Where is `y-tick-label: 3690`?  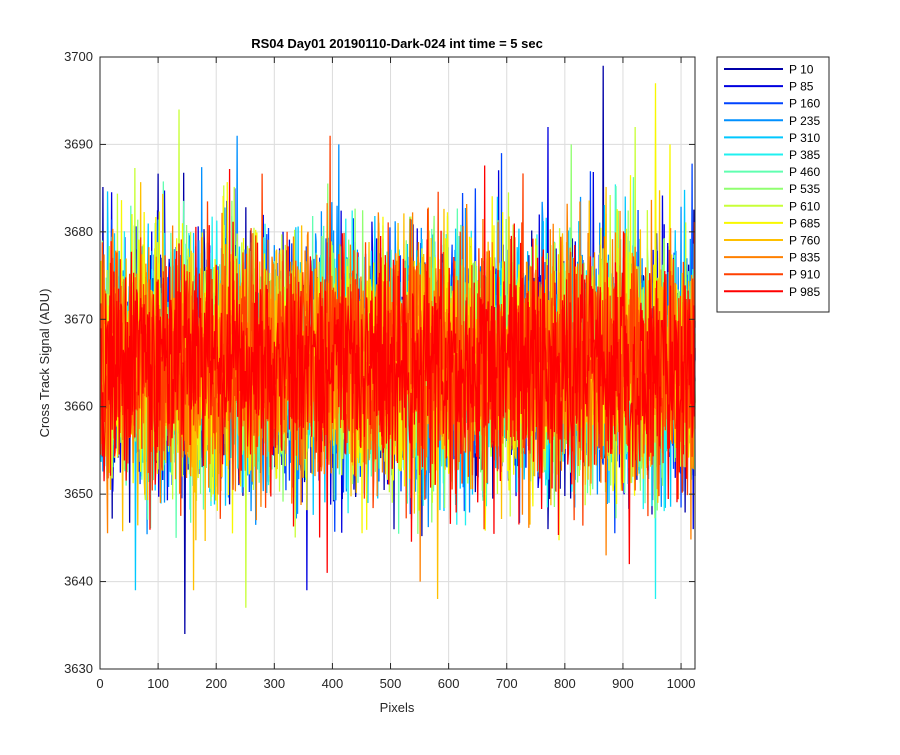
y-tick-label: 3690 is located at coordinates (78, 143).